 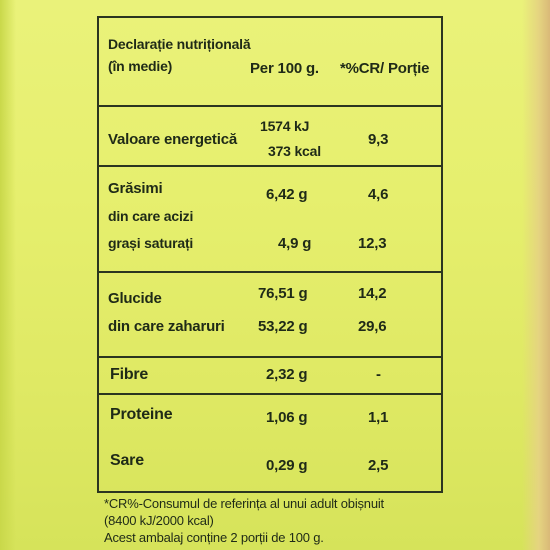 I want to click on fibre-cr: -, so click(x=378, y=374).